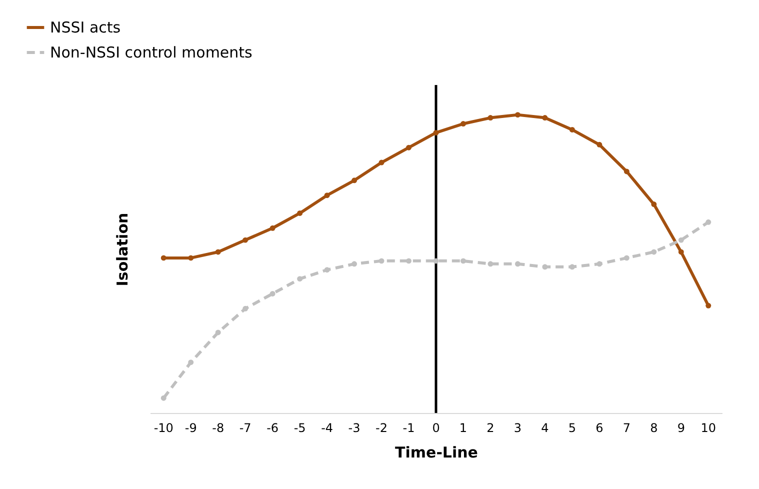 The width and height of the screenshot is (759, 489). What do you see at coordinates (572, 428) in the screenshot?
I see `x-tick-label: 5` at bounding box center [572, 428].